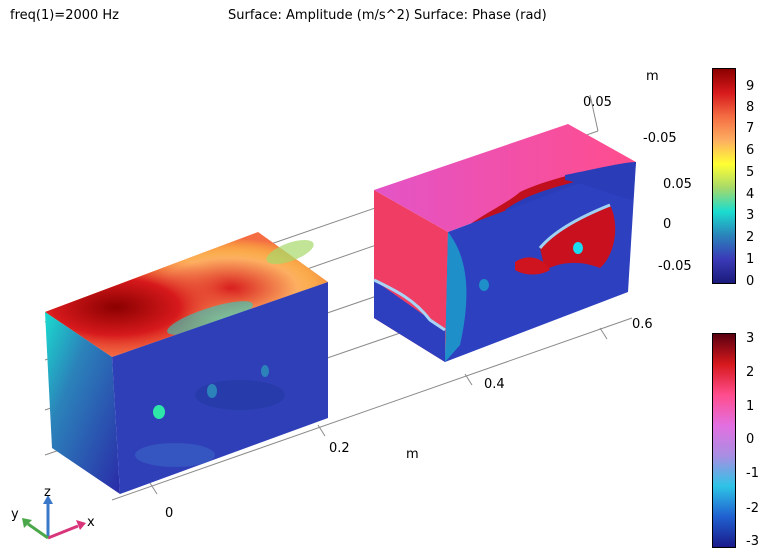  Describe the element at coordinates (53, 512) in the screenshot. I see `axis-triad: z x y` at that location.